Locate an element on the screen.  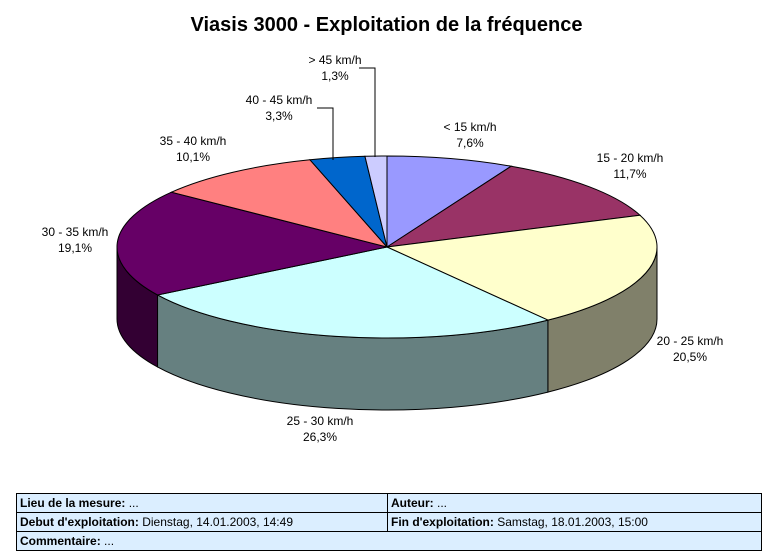
slice-label-0: < 15 km/h is located at coordinates (469, 127).